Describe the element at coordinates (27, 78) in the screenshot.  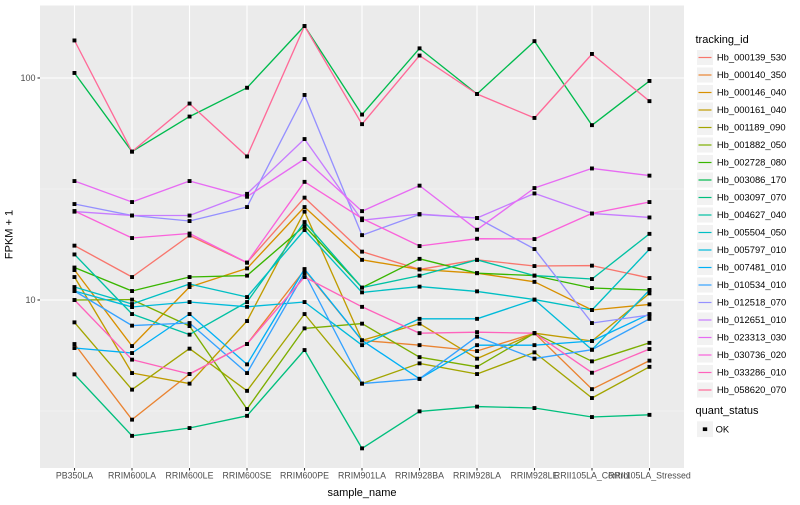
I see `svg-text: 100` at that location.